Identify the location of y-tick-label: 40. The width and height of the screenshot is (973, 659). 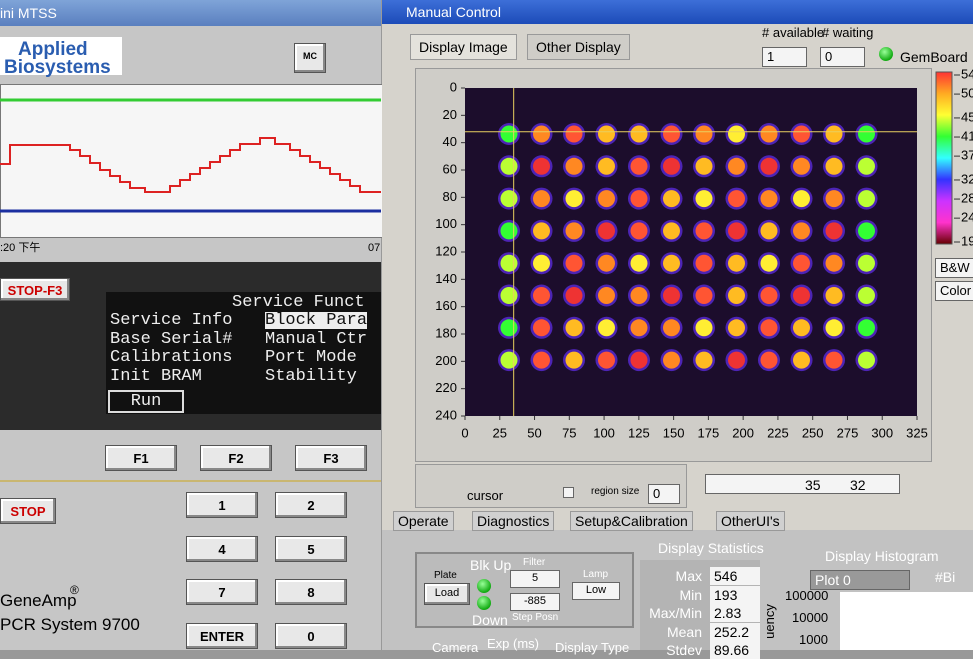
(450, 141).